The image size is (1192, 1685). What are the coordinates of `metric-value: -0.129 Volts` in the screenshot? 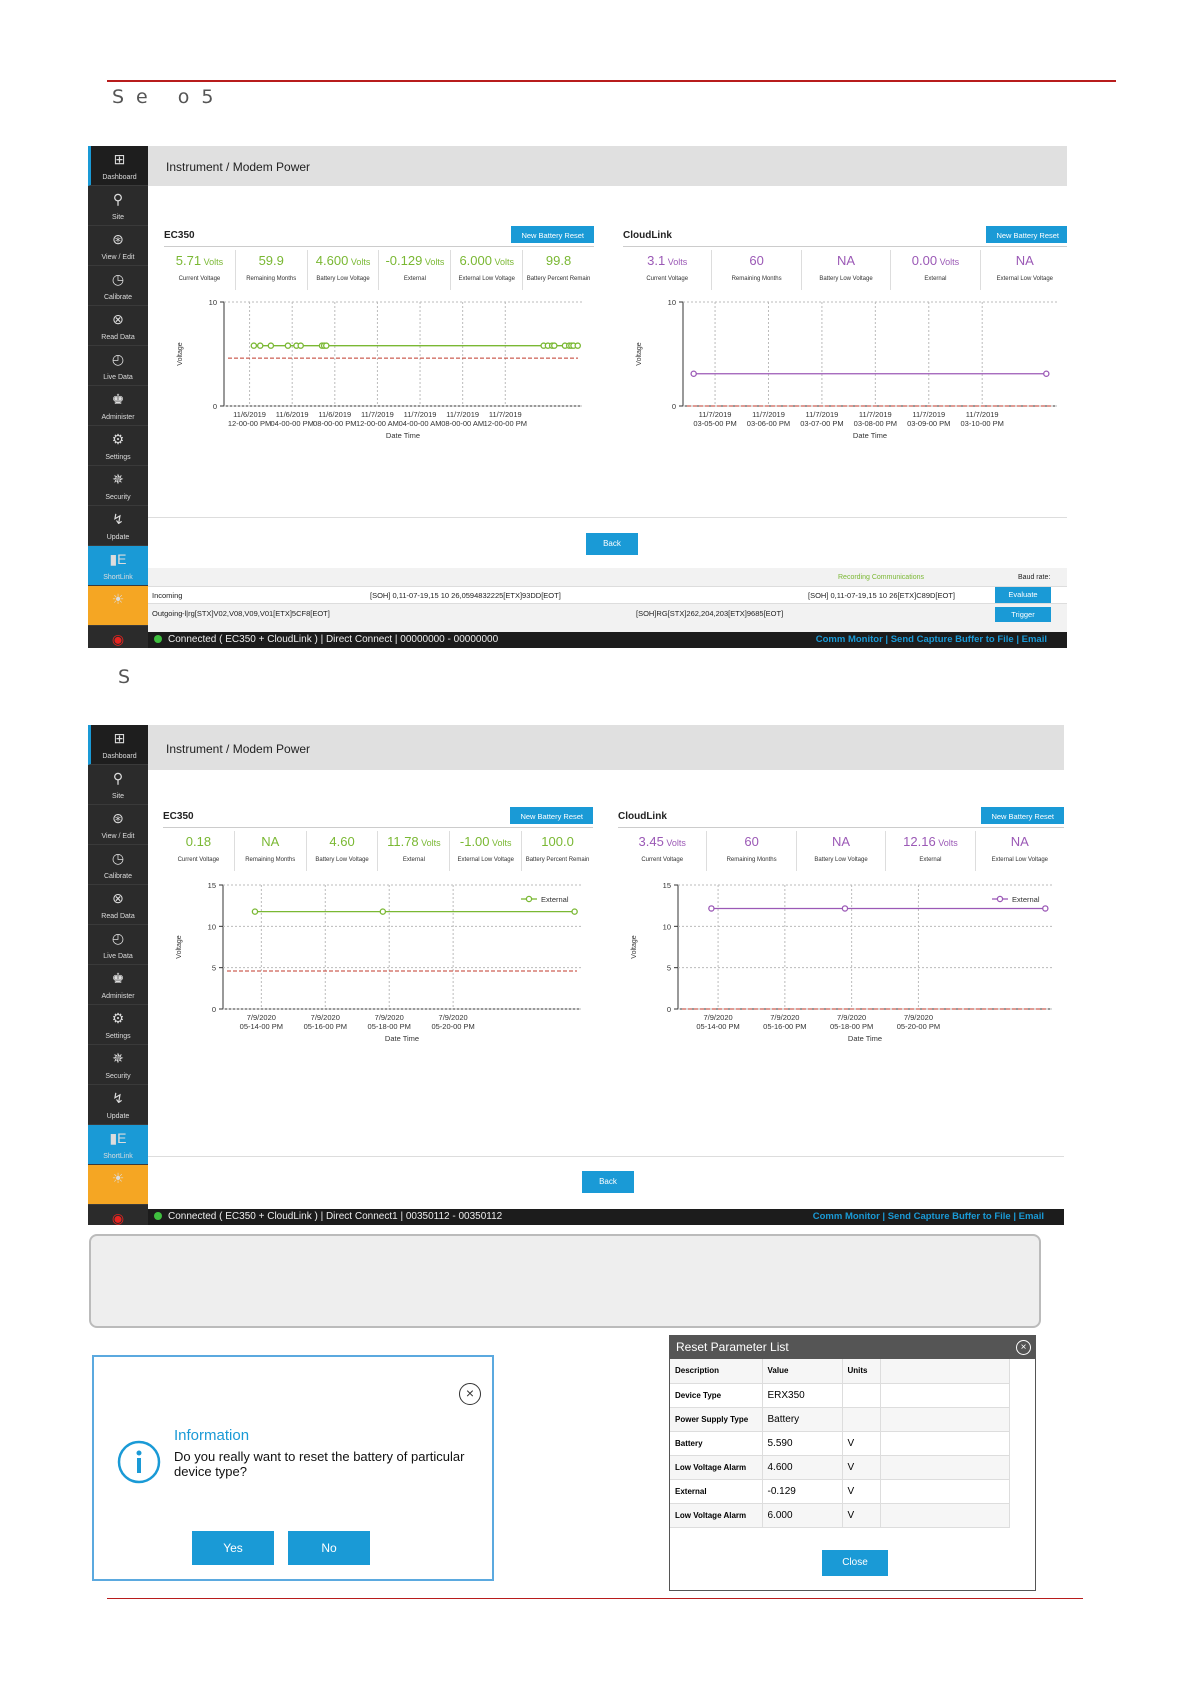 It's located at (415, 260).